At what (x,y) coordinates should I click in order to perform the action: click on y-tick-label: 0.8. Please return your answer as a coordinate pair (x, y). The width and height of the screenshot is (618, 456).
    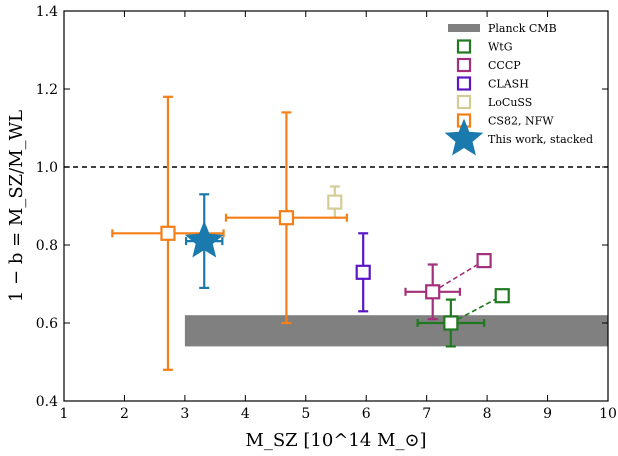
    Looking at the image, I should click on (47, 246).